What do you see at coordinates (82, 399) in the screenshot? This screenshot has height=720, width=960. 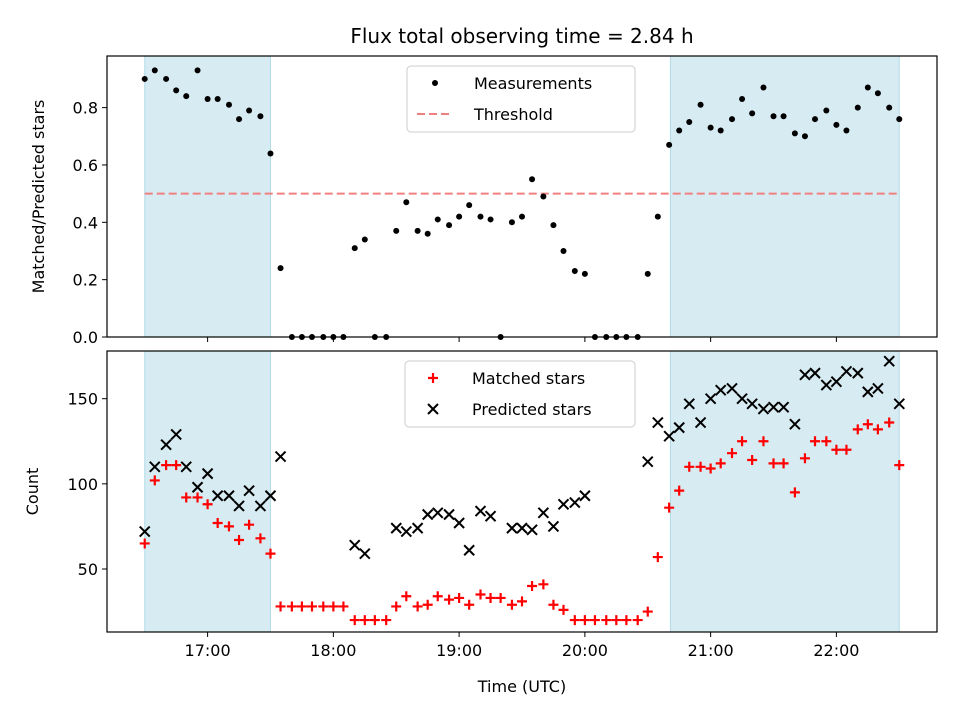 I see `y-tick-label: 150` at bounding box center [82, 399].